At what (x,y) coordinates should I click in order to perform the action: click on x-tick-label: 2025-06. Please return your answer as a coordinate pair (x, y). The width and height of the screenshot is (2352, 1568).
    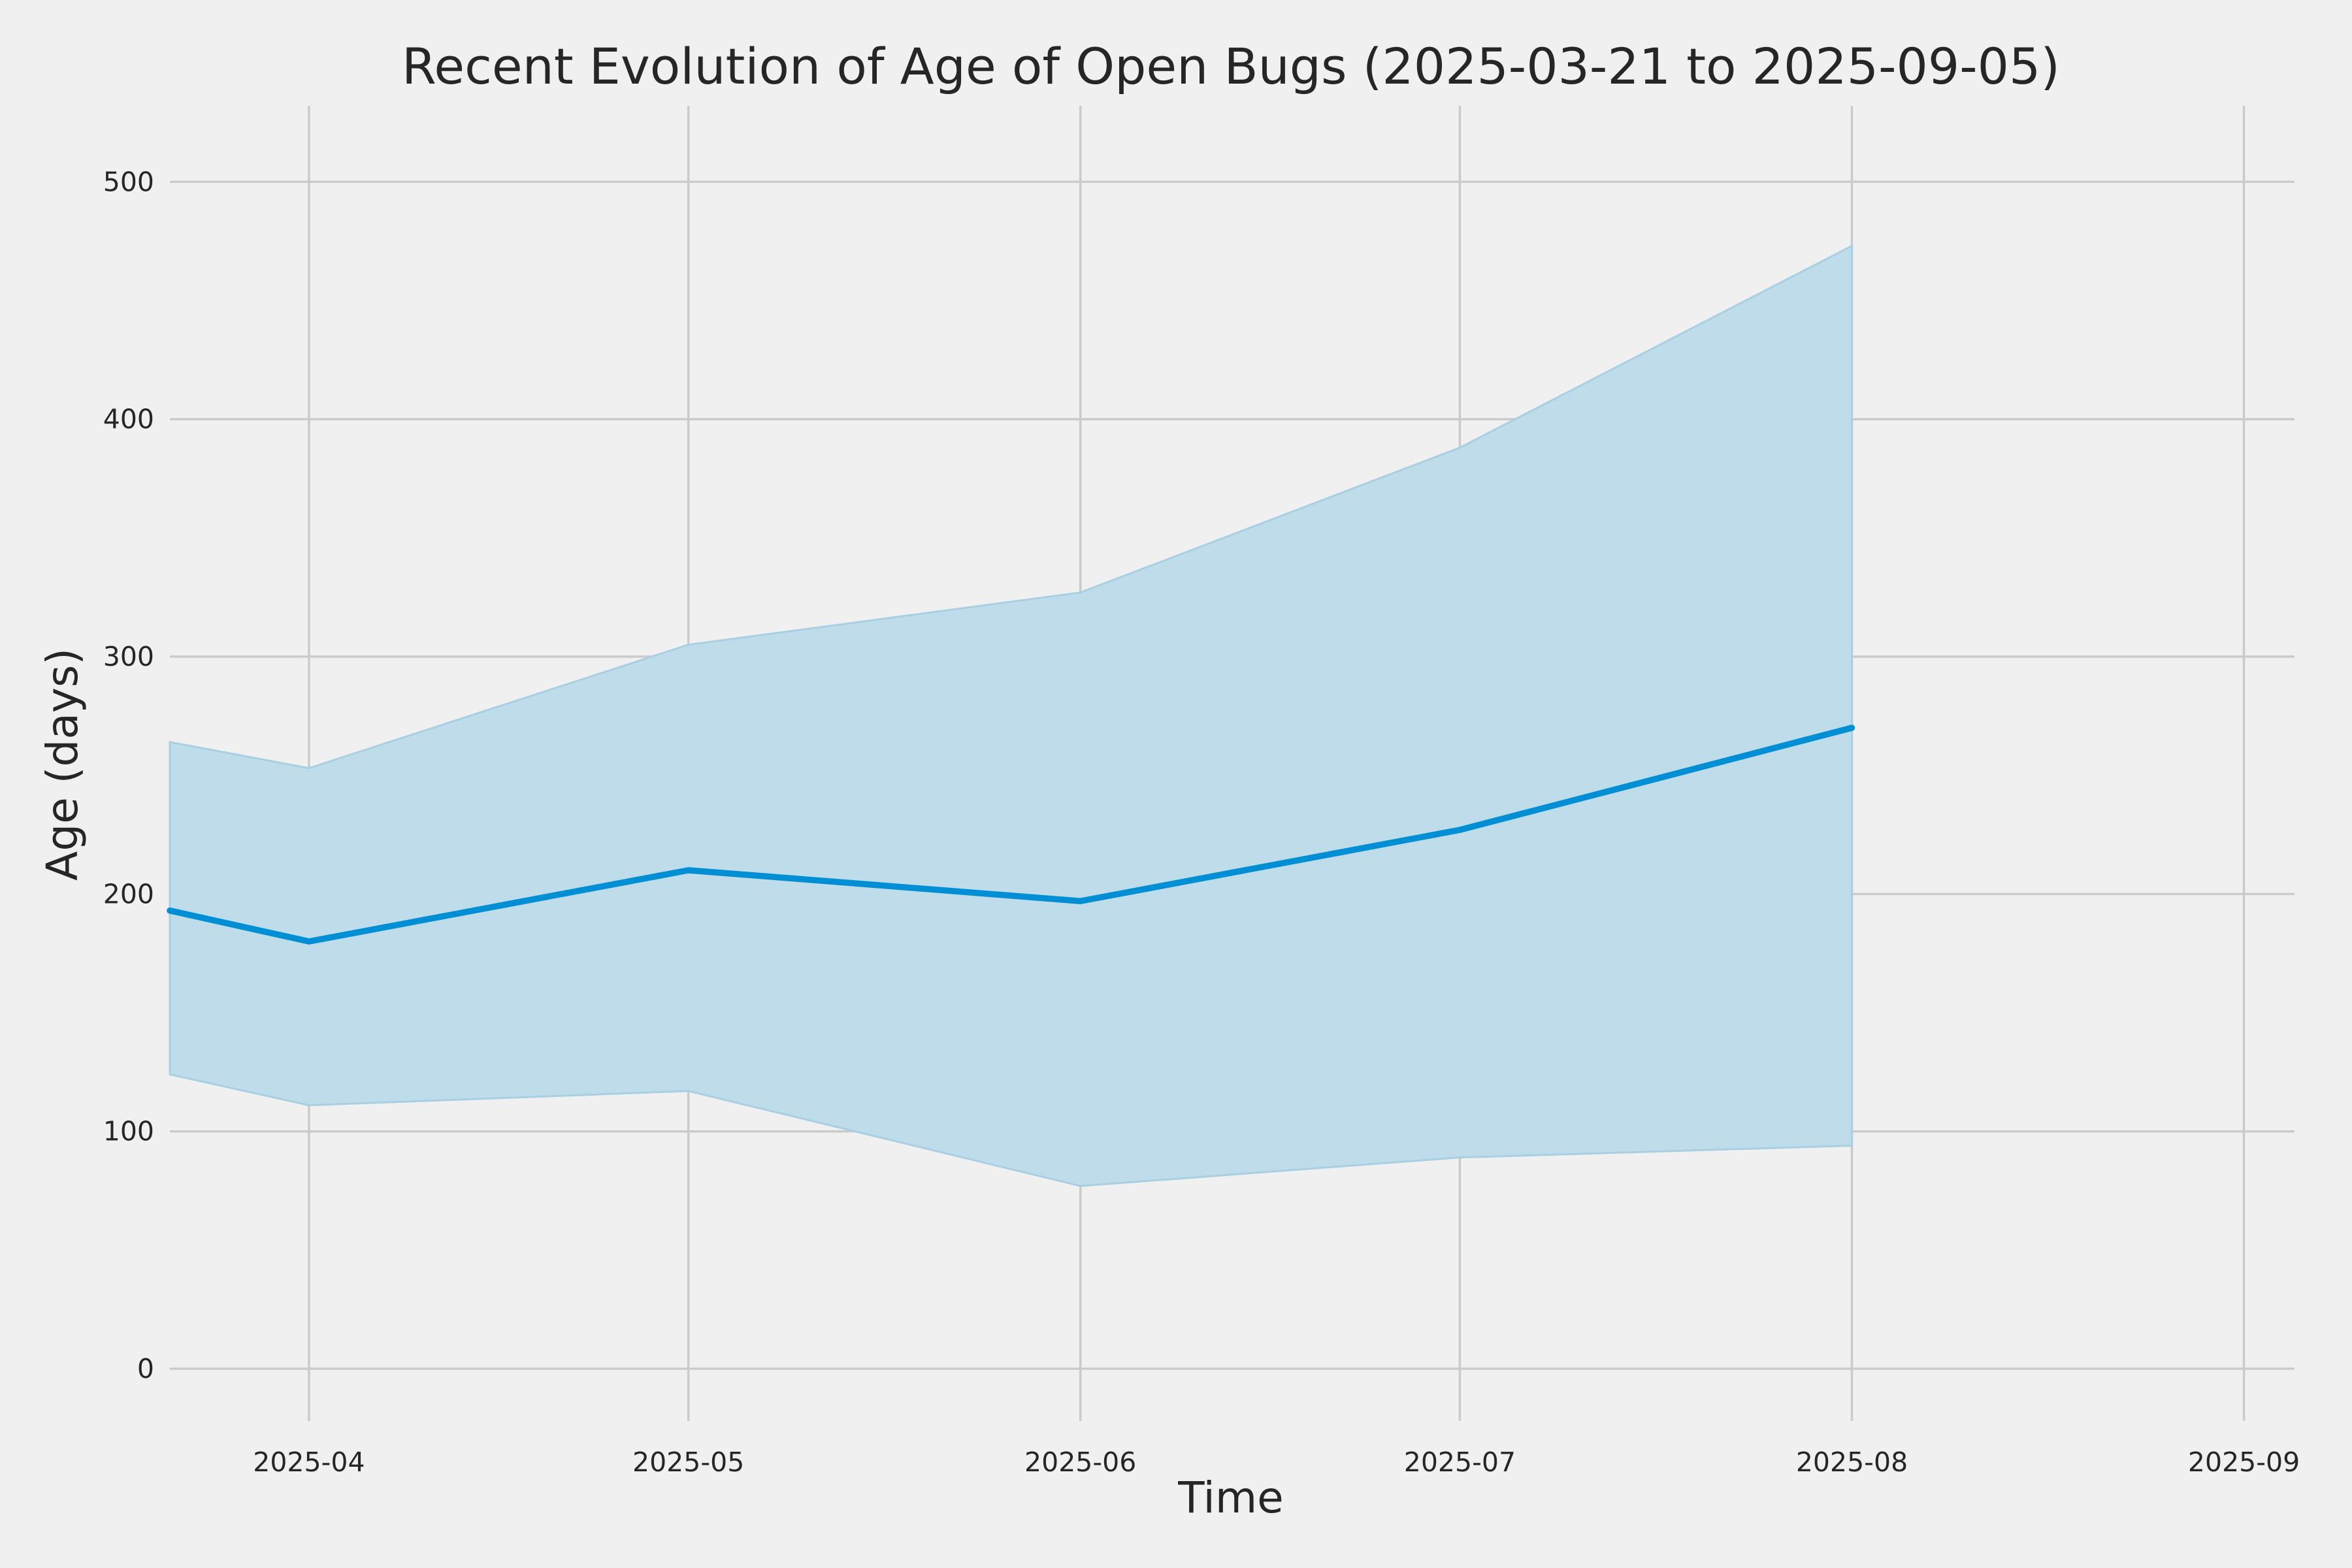
    Looking at the image, I should click on (1080, 1462).